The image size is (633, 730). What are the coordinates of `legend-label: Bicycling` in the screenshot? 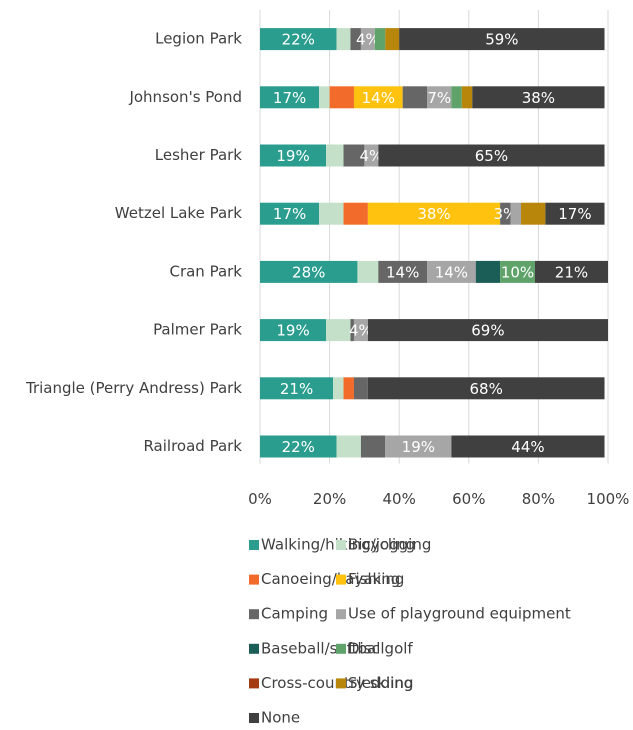 It's located at (381, 545).